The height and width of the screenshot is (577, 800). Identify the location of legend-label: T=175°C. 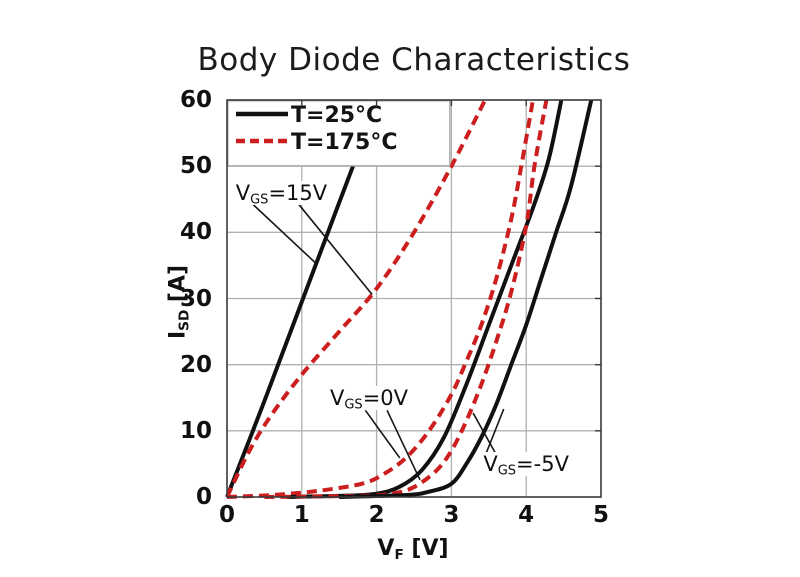
(344, 142).